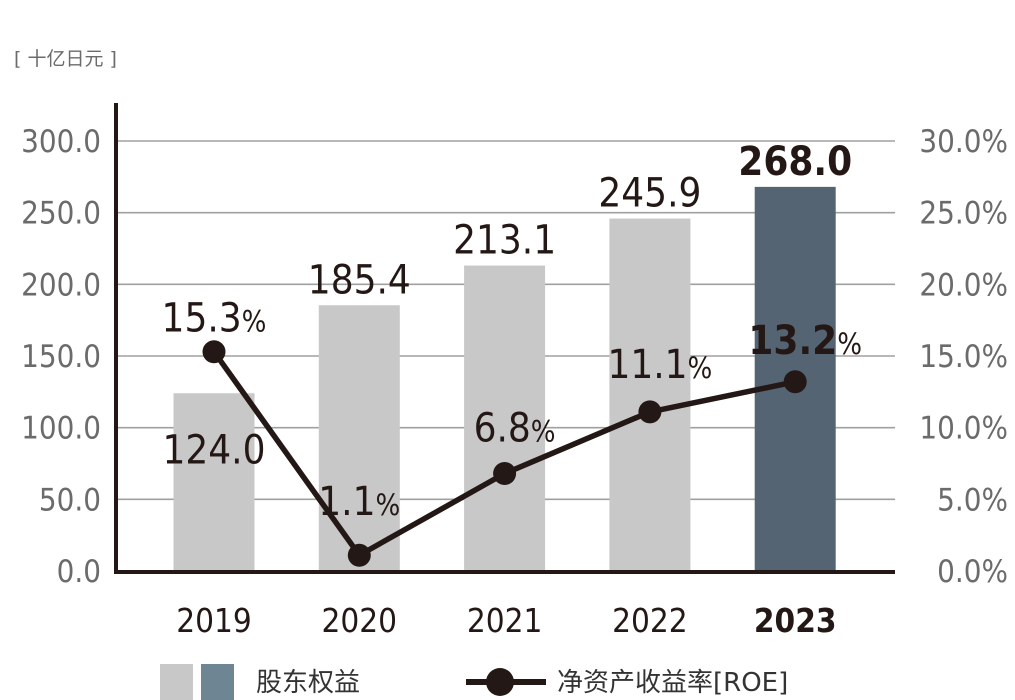 The image size is (1015, 700). What do you see at coordinates (346, 502) in the screenshot?
I see `roe-value-number: 1.1` at bounding box center [346, 502].